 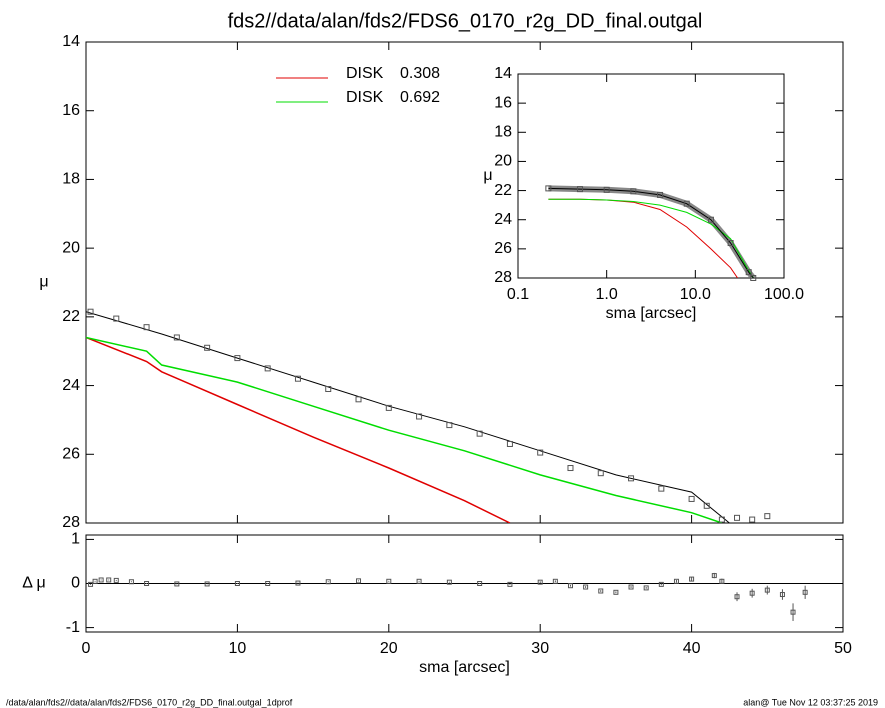 What do you see at coordinates (389, 648) in the screenshot?
I see `x-tick-label: 20` at bounding box center [389, 648].